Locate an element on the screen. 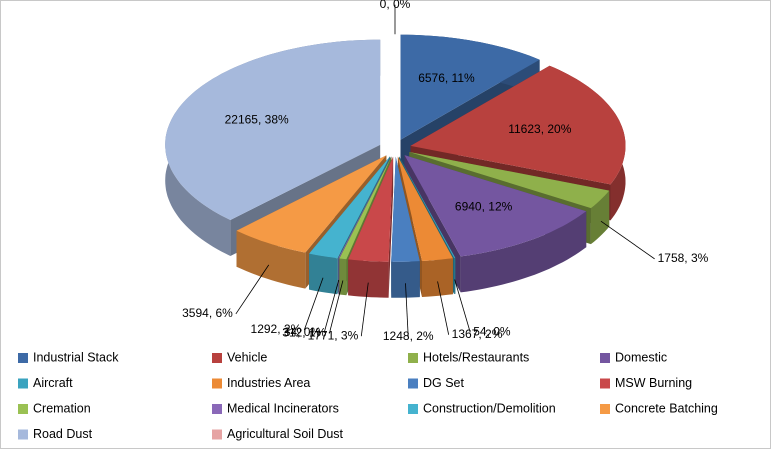 The width and height of the screenshot is (772, 450). data-label: 0, 0% is located at coordinates (395, 5).